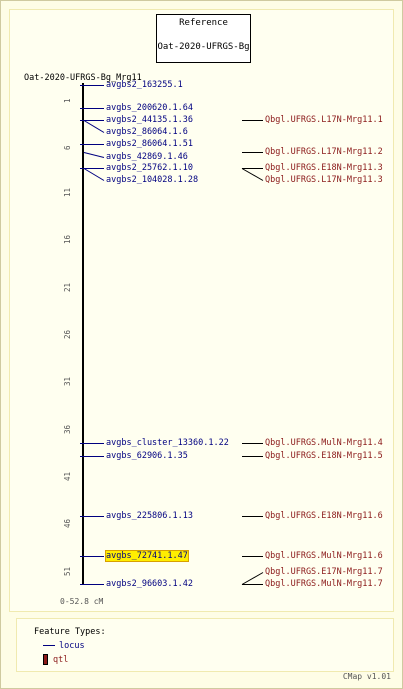  I want to click on reference-box: Reference Oat-2020-UFRGS-Bg, so click(203, 38).